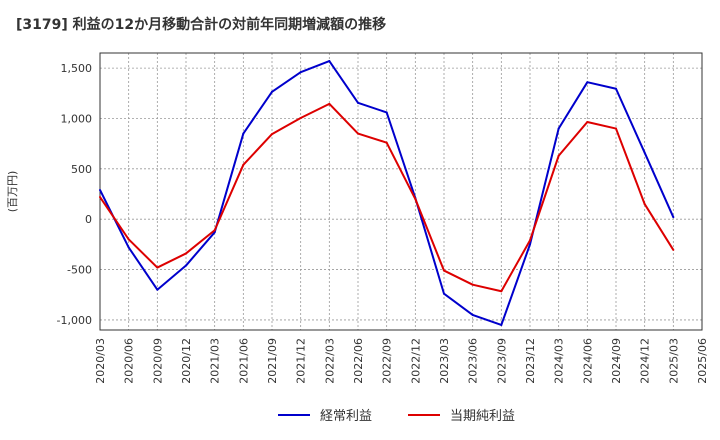 Image resolution: width=720 pixels, height=440 pixels. Describe the element at coordinates (129, 361) in the screenshot. I see `x-tick-label: 2020/06` at that location.